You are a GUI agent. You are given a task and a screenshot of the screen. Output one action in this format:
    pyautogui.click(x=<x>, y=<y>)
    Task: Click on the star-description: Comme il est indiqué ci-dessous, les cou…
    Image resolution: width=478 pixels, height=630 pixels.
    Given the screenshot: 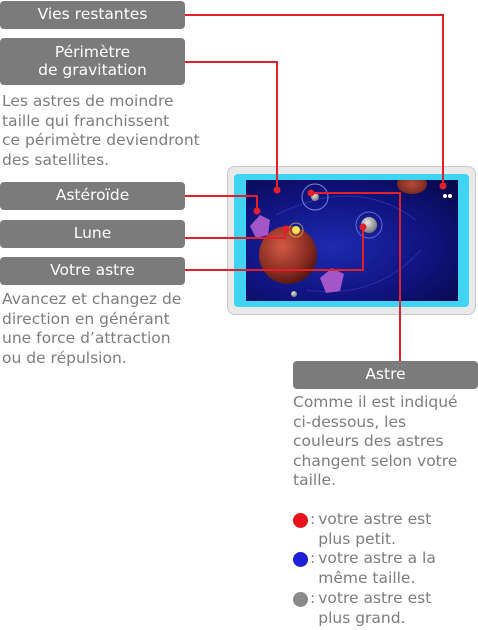 What is the action you would take?
    pyautogui.click(x=375, y=441)
    